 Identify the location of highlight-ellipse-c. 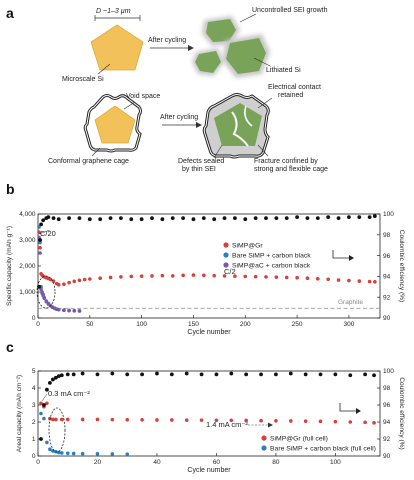
(57, 430).